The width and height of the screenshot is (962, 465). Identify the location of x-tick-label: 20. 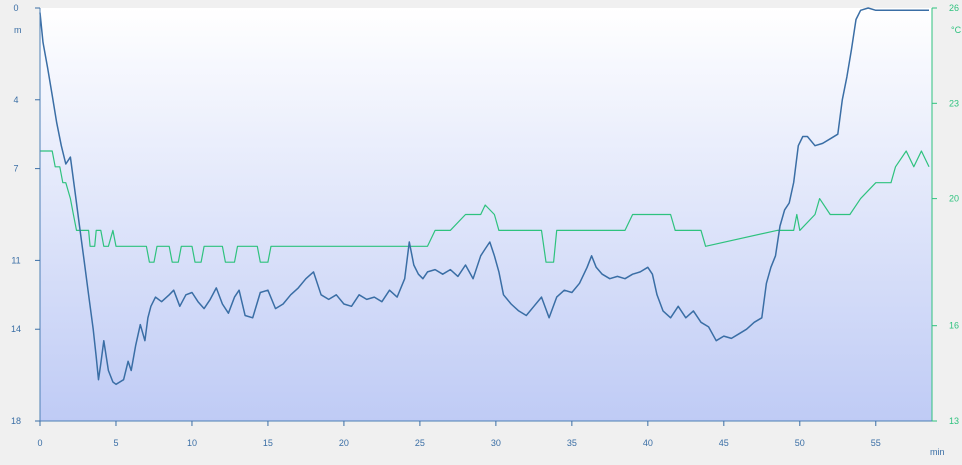
(344, 443).